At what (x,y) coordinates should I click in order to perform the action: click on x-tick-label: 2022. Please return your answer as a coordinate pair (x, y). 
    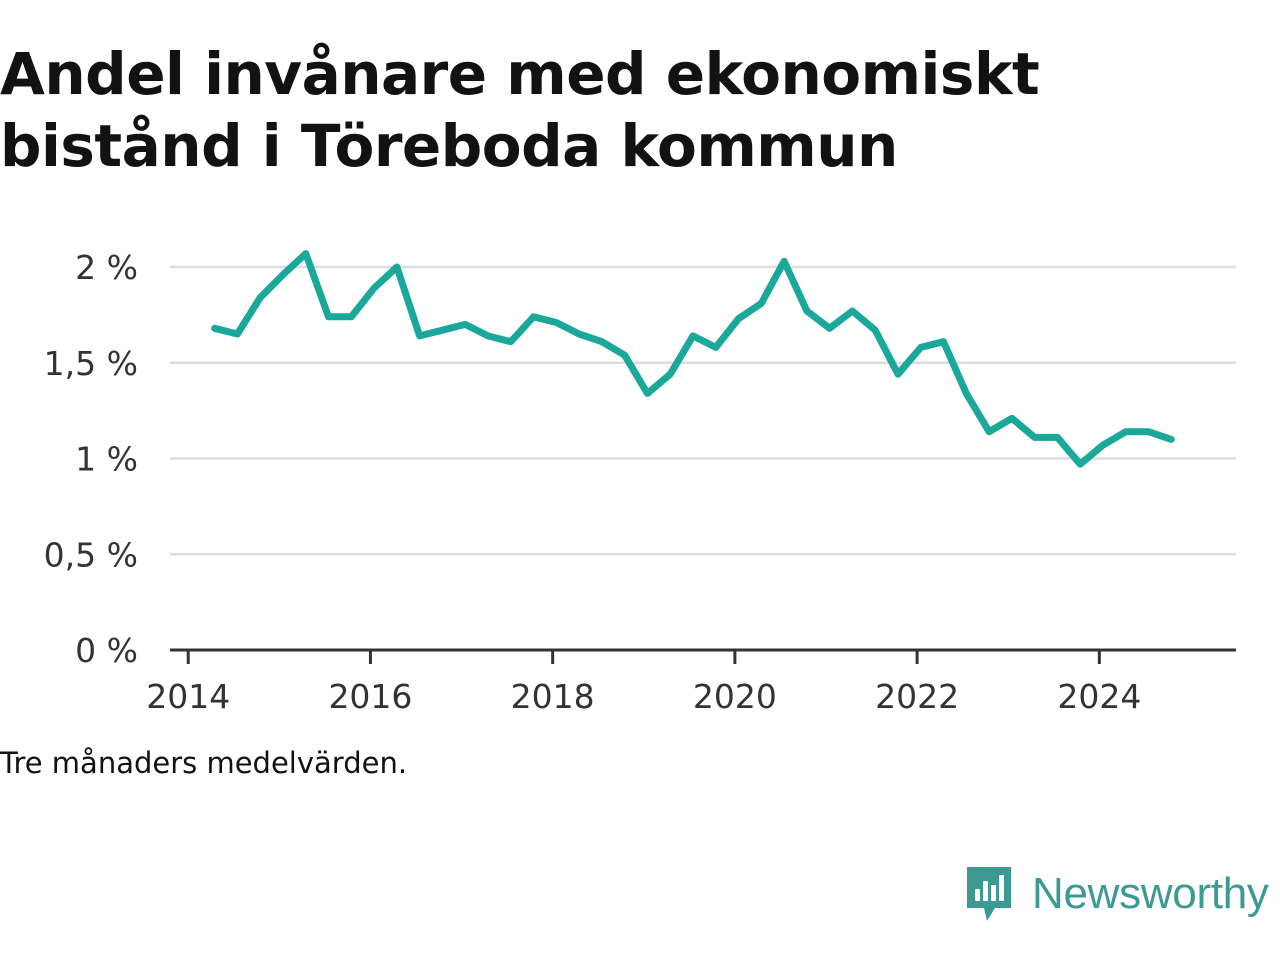
    Looking at the image, I should click on (917, 696).